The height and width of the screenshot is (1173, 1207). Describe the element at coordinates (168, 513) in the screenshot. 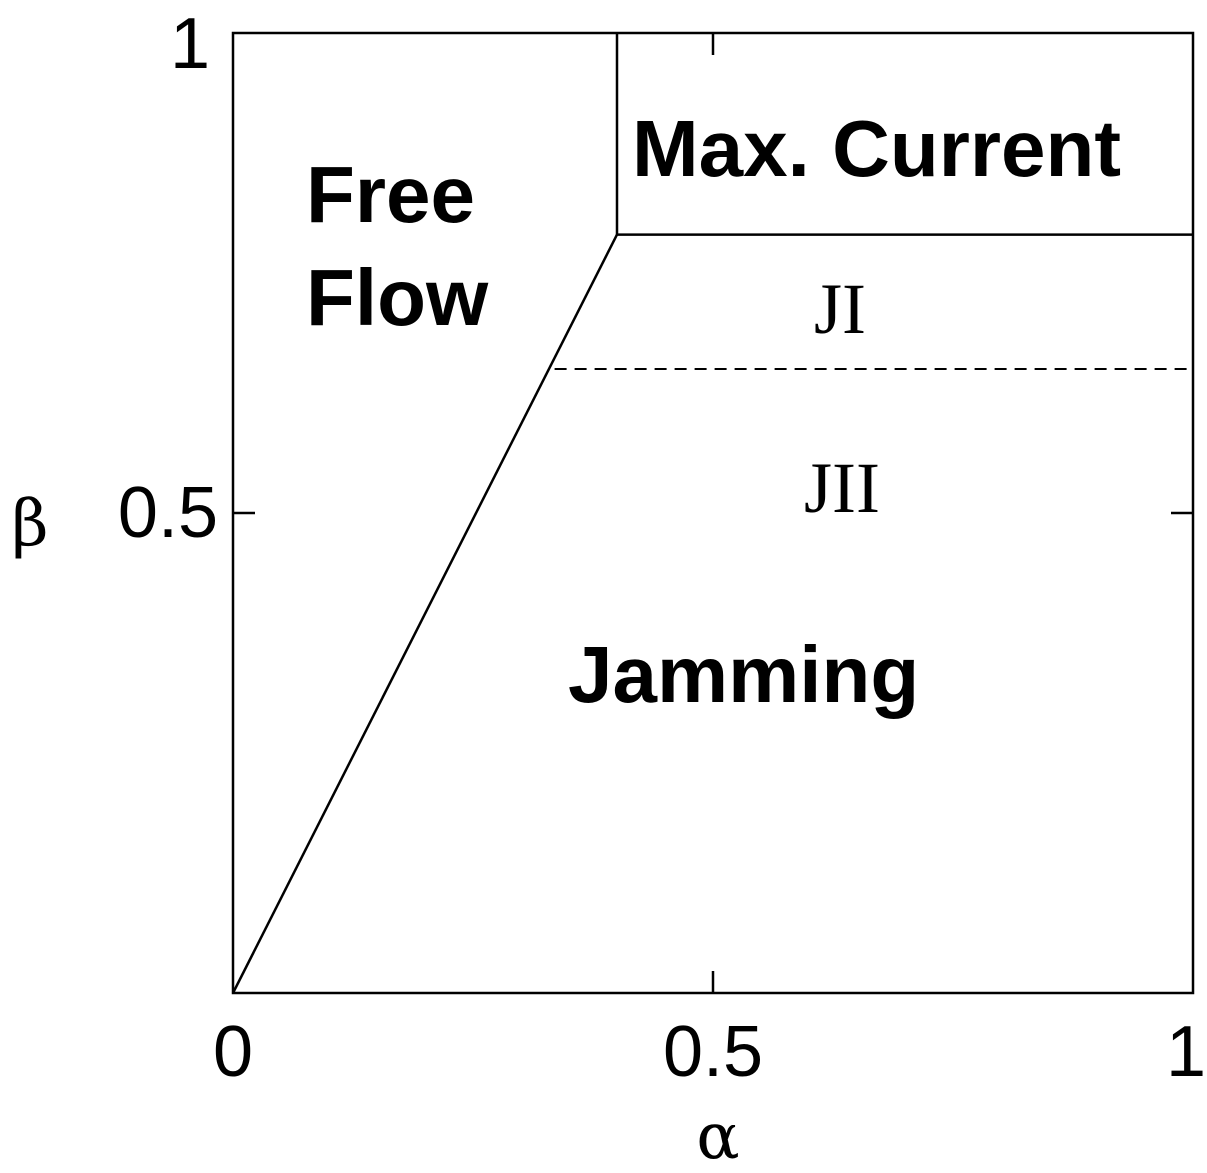

I see `y-tick-label-0.5: 0.5` at that location.